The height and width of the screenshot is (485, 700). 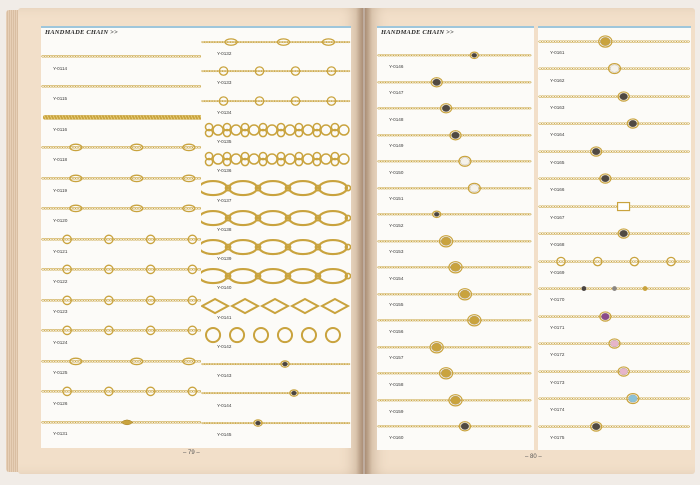 I want to click on chain-item: Y-0143, so click(x=276, y=370).